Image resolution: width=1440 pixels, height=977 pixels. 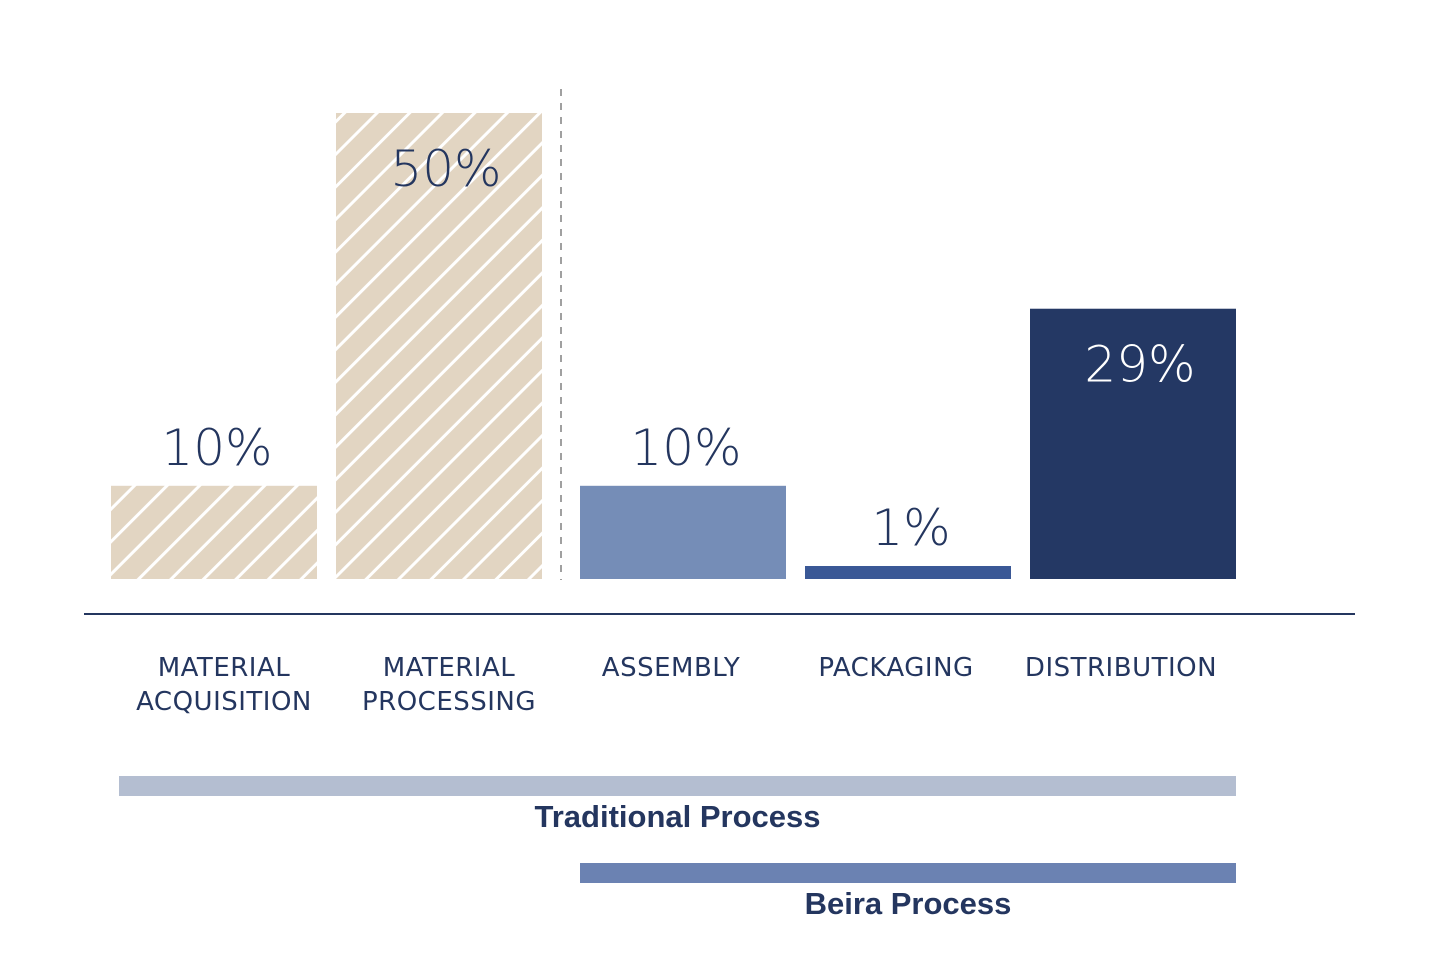 What do you see at coordinates (685, 448) in the screenshot?
I see `value-label-2: 10%` at bounding box center [685, 448].